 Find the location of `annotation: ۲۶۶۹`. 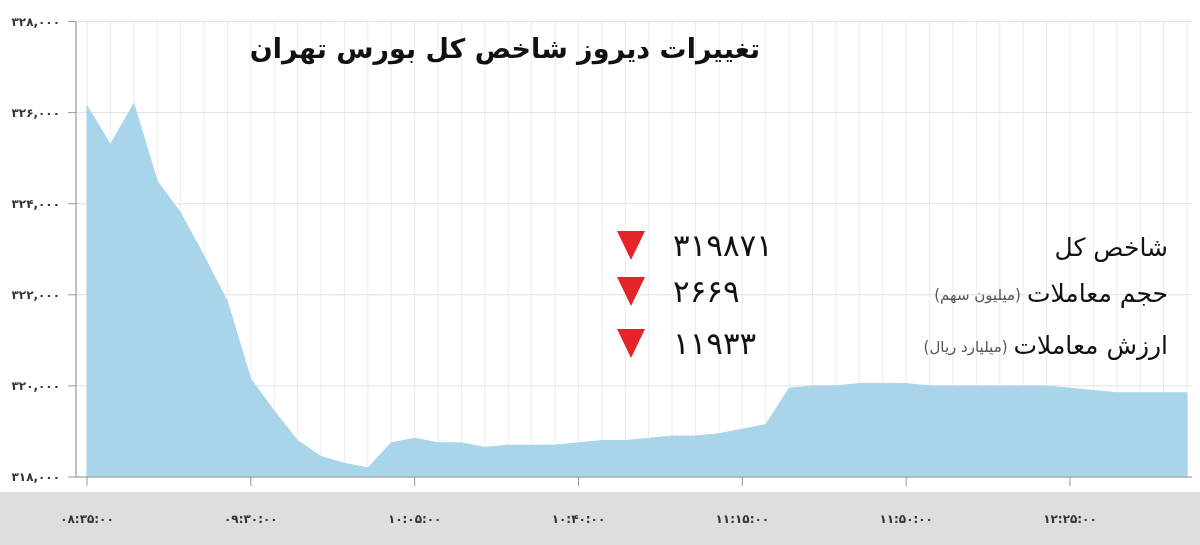

annotation: ۲۶۶۹ is located at coordinates (706, 291).